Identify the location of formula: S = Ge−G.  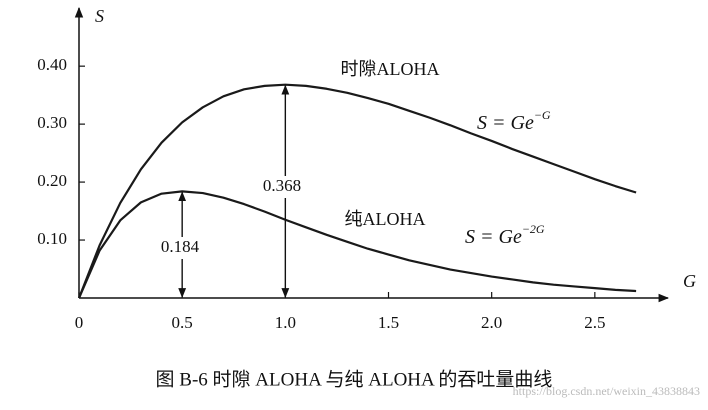
(514, 121).